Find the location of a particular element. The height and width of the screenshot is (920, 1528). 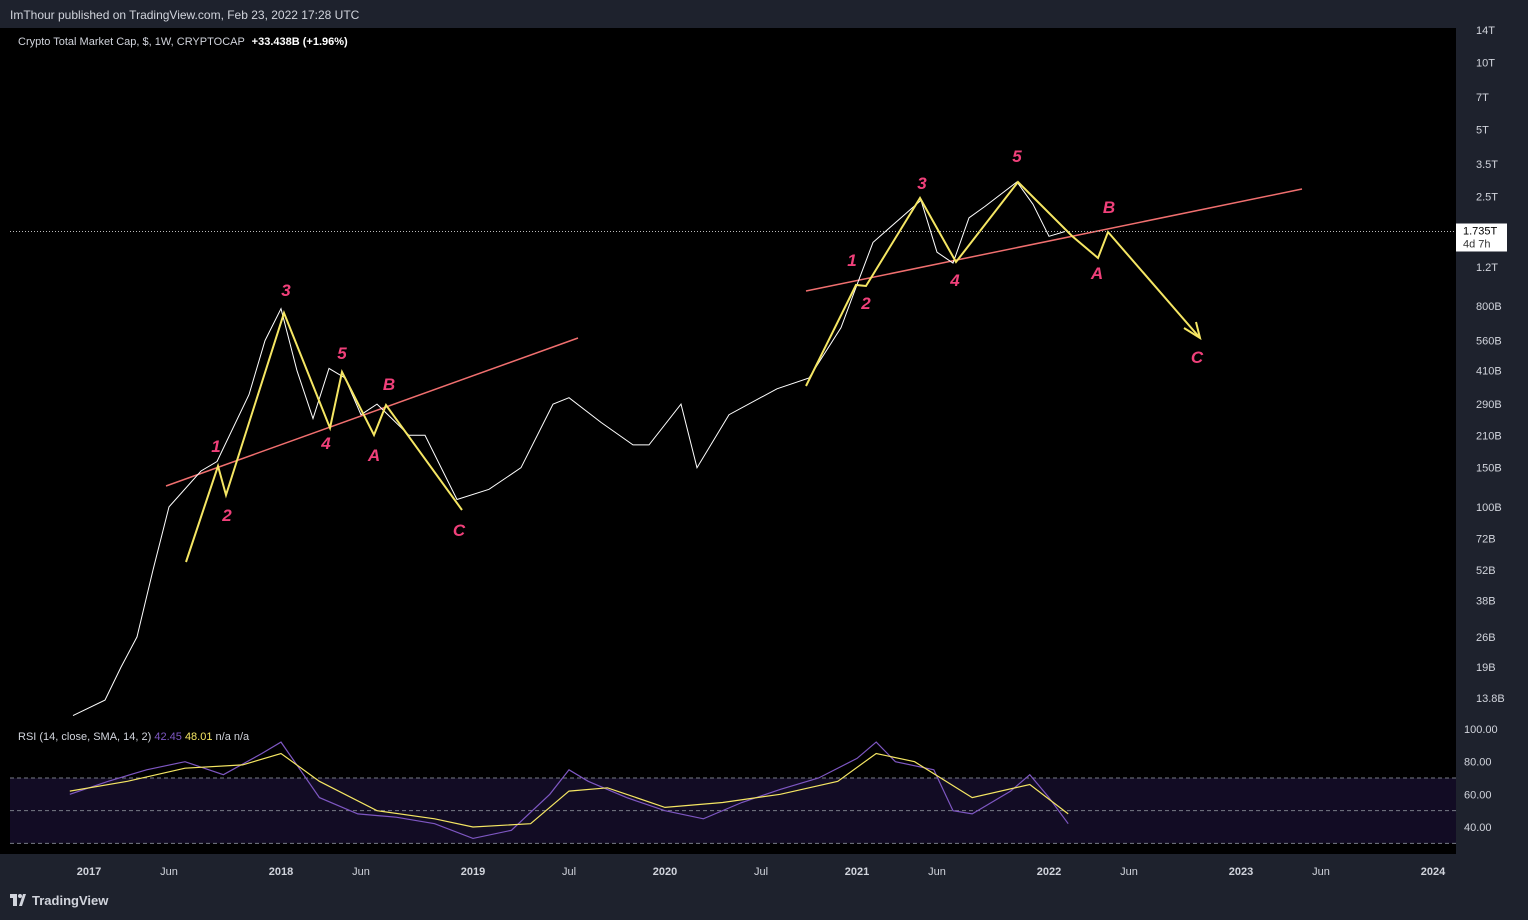

time-tick-label: 2017 is located at coordinates (89, 872).